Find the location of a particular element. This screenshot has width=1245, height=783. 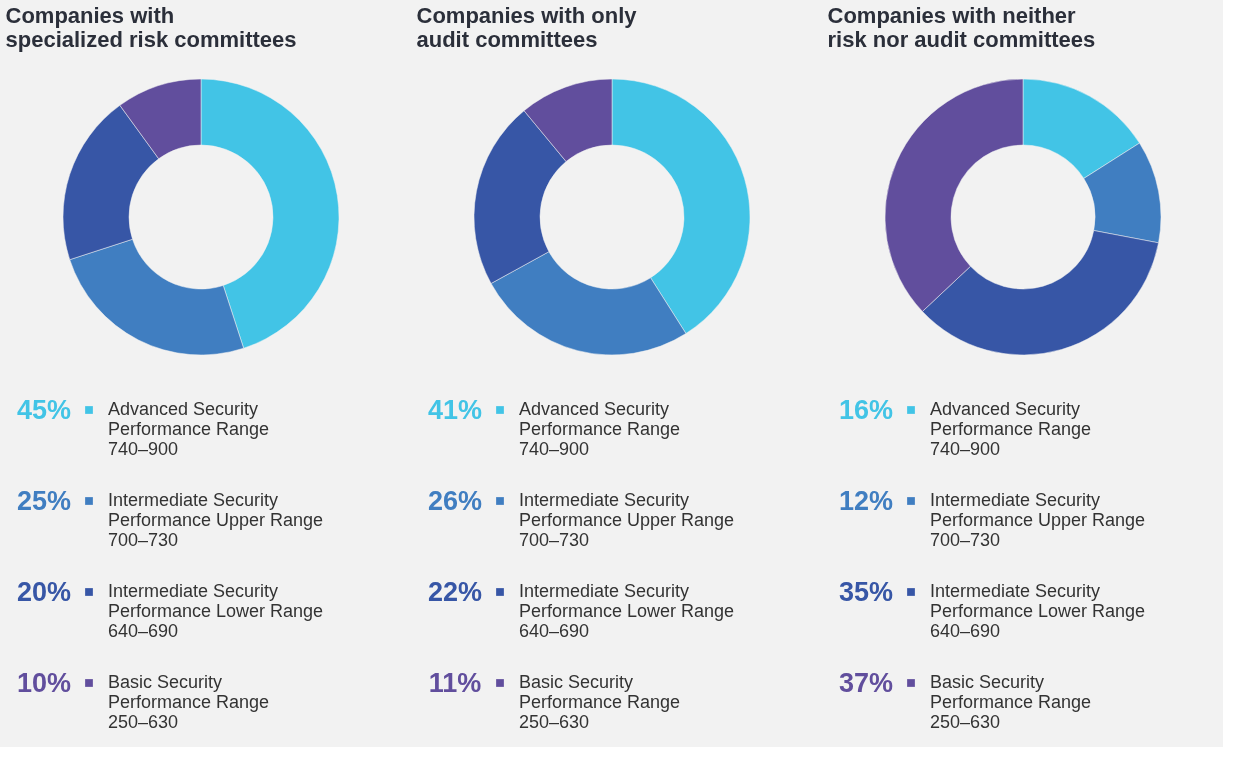

data-label: 35% is located at coordinates (866, 592).